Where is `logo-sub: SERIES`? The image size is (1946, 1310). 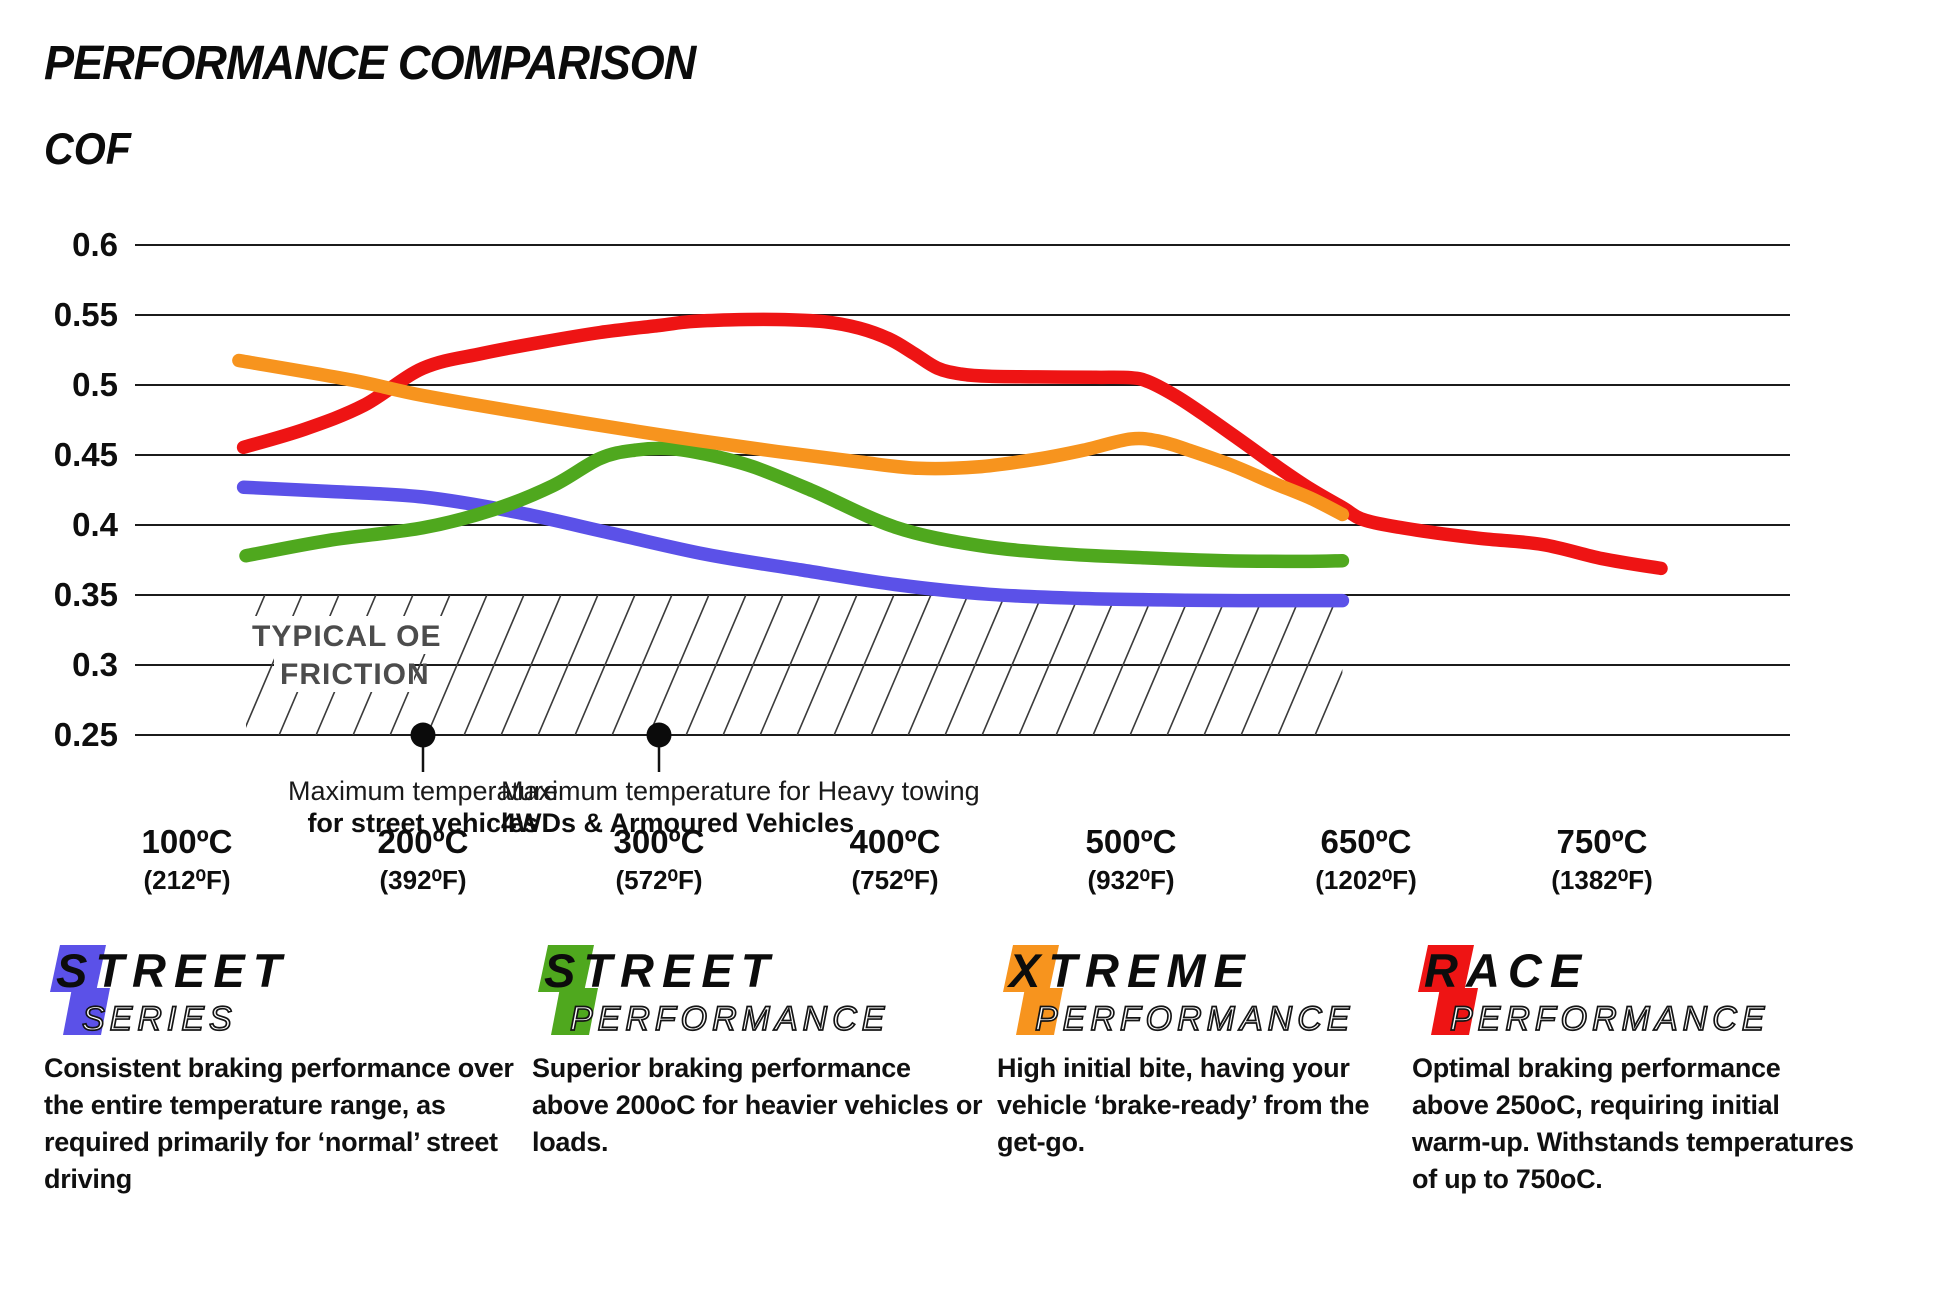 logo-sub: SERIES is located at coordinates (159, 1019).